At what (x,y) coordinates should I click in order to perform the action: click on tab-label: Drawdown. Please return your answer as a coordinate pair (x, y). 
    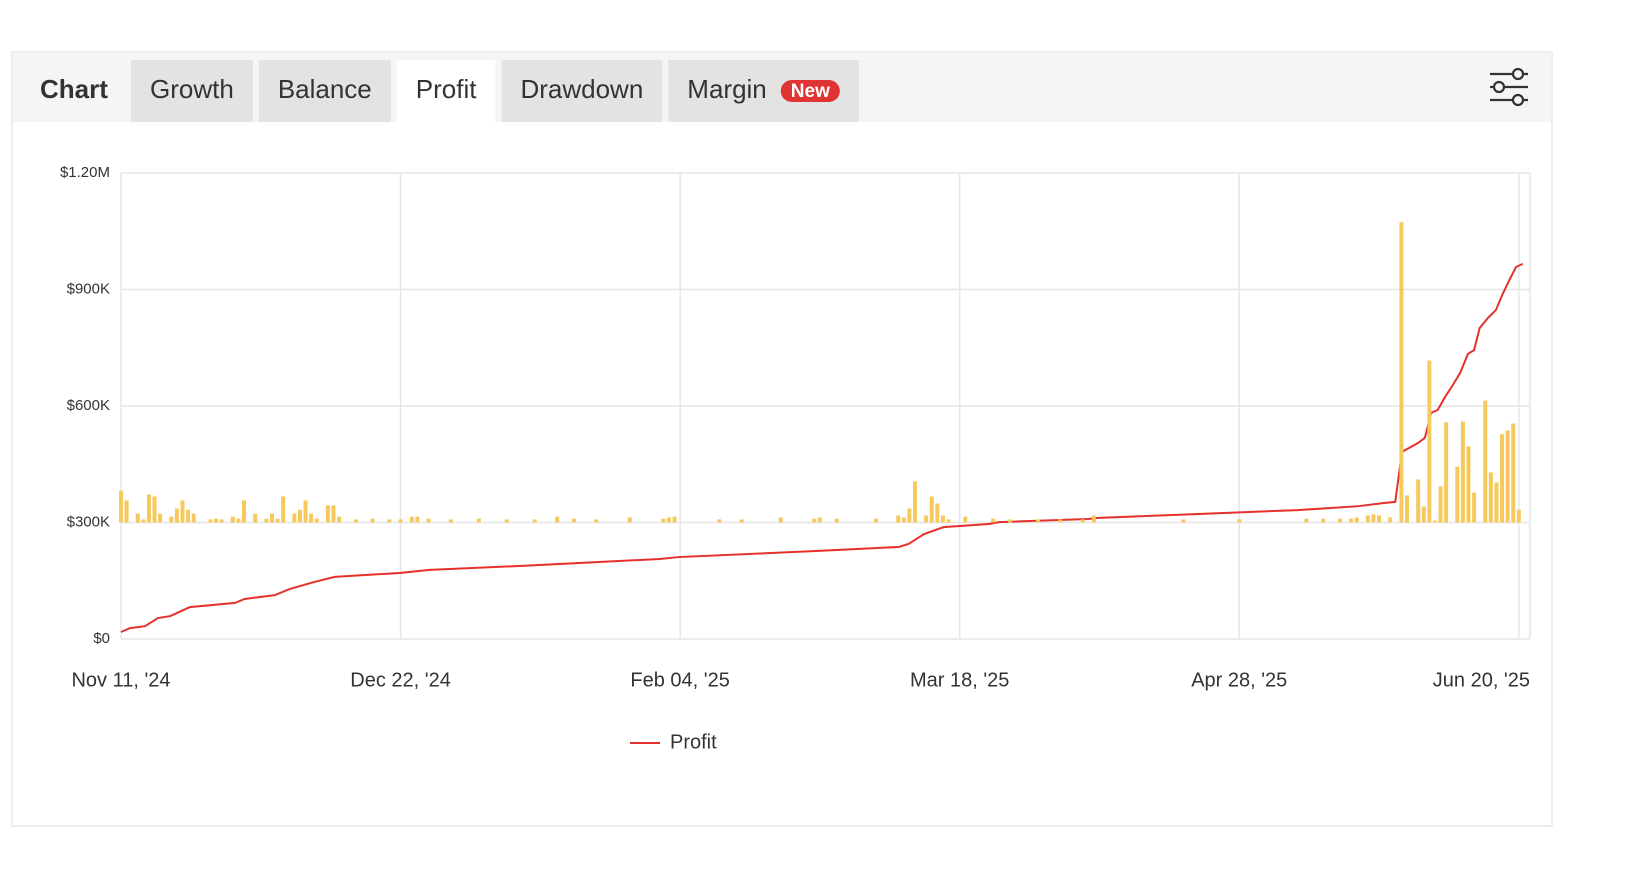
    Looking at the image, I should click on (581, 89).